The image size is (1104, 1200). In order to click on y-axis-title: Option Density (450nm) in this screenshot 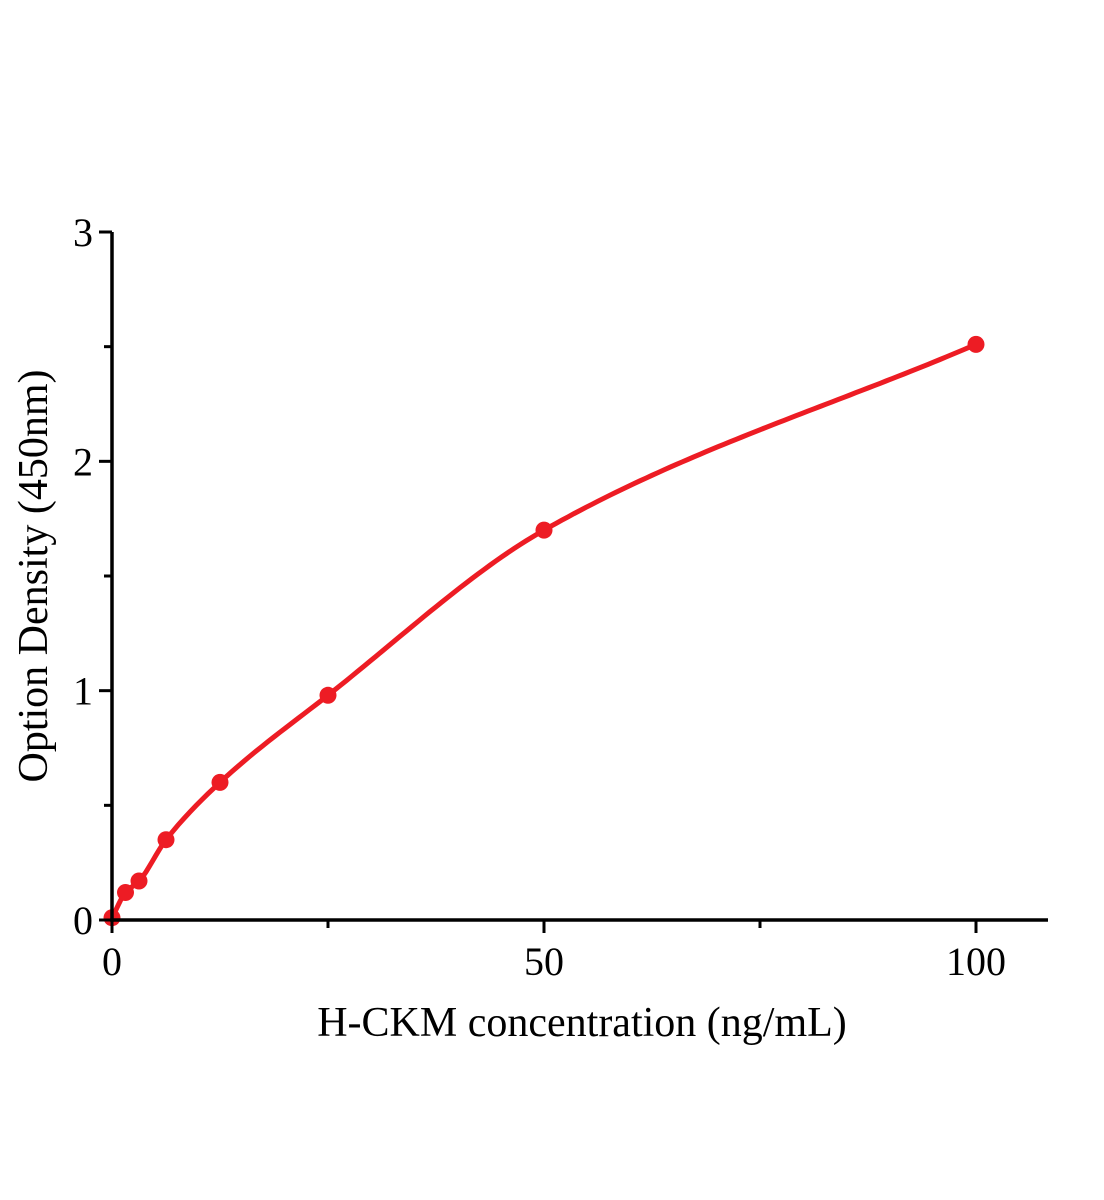, I will do `click(34, 576)`.